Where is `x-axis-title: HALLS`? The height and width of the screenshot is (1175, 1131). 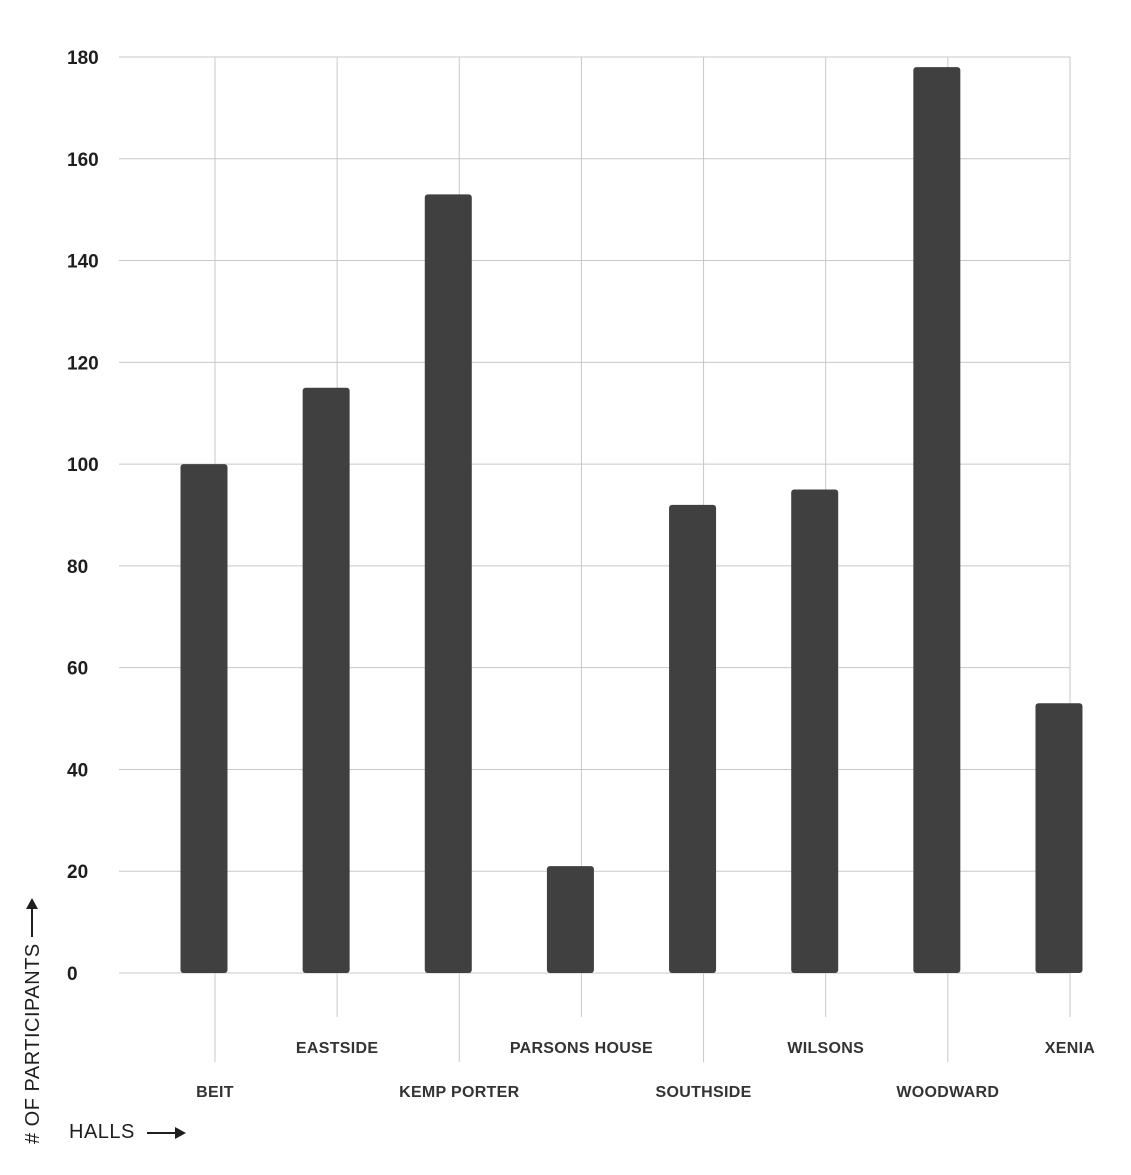
x-axis-title: HALLS is located at coordinates (102, 1132).